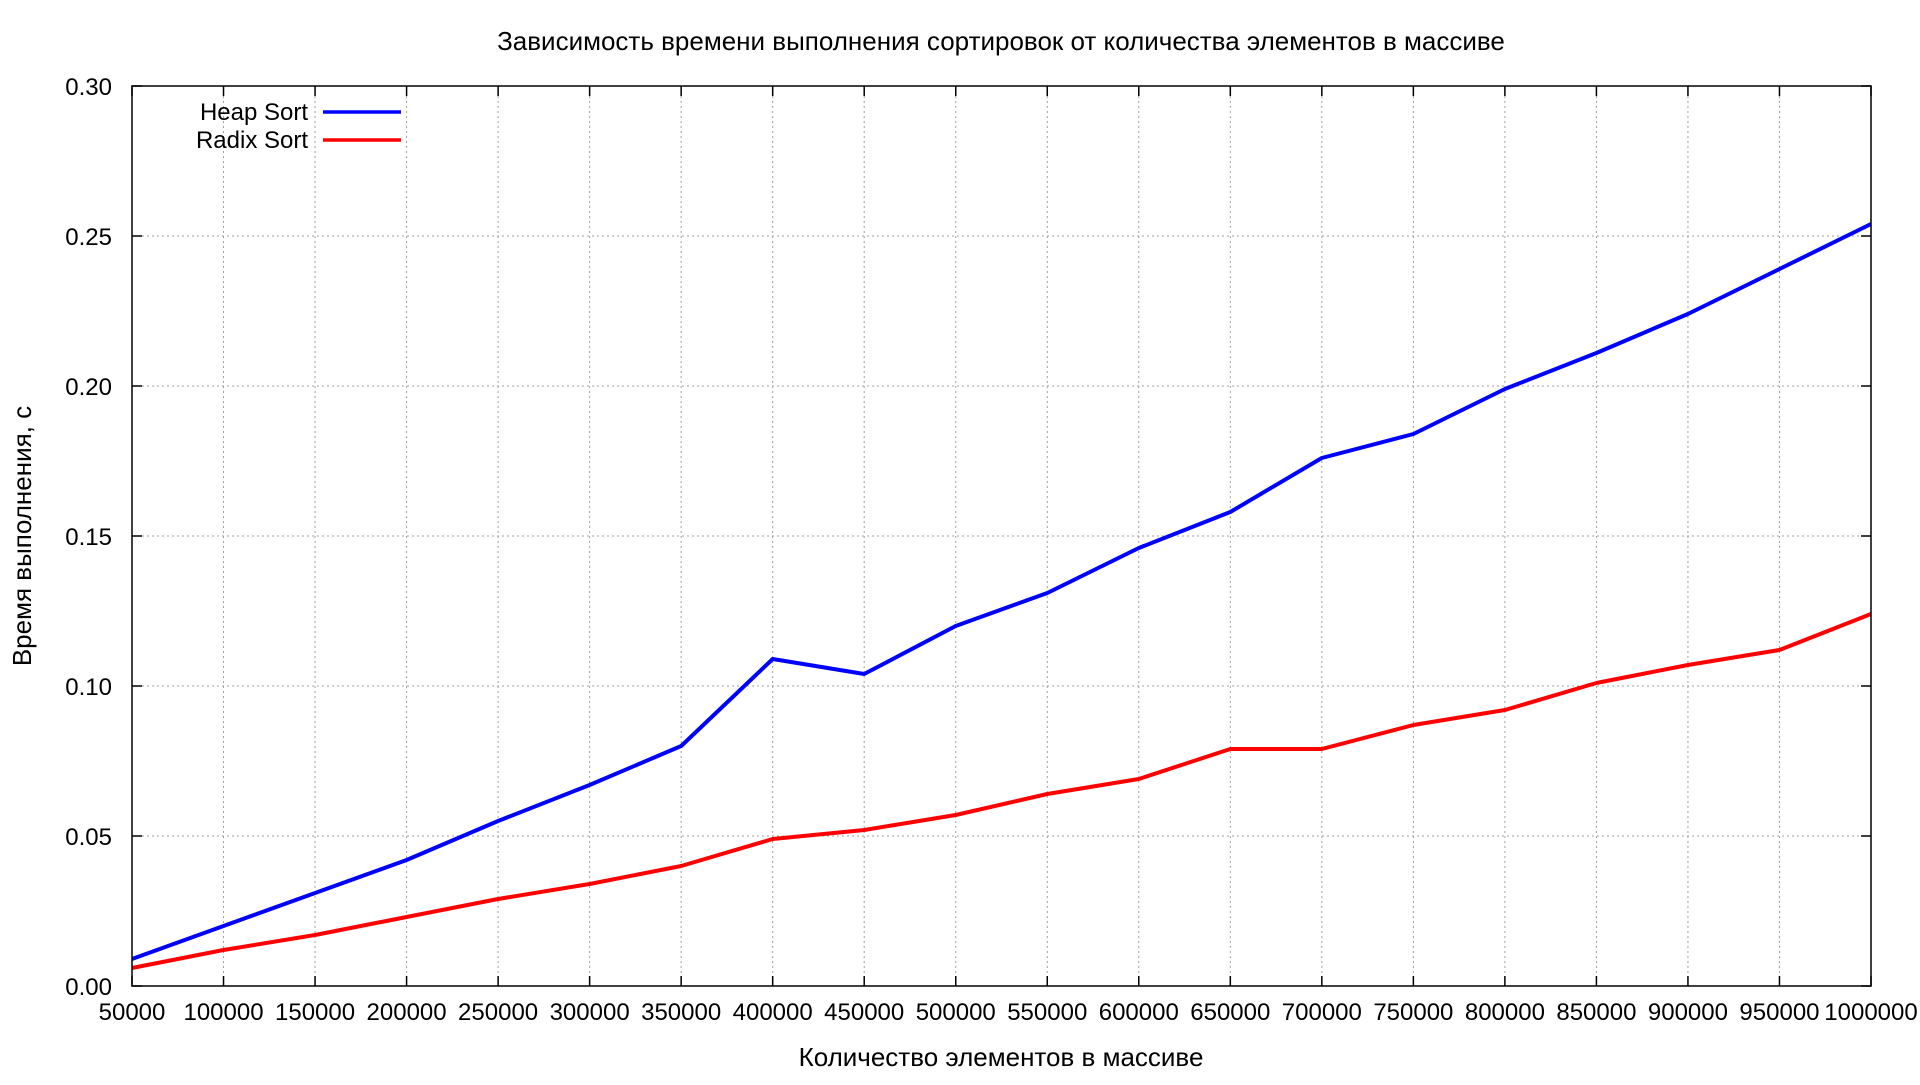  What do you see at coordinates (315, 1012) in the screenshot?
I see `x-tick-label: 150000` at bounding box center [315, 1012].